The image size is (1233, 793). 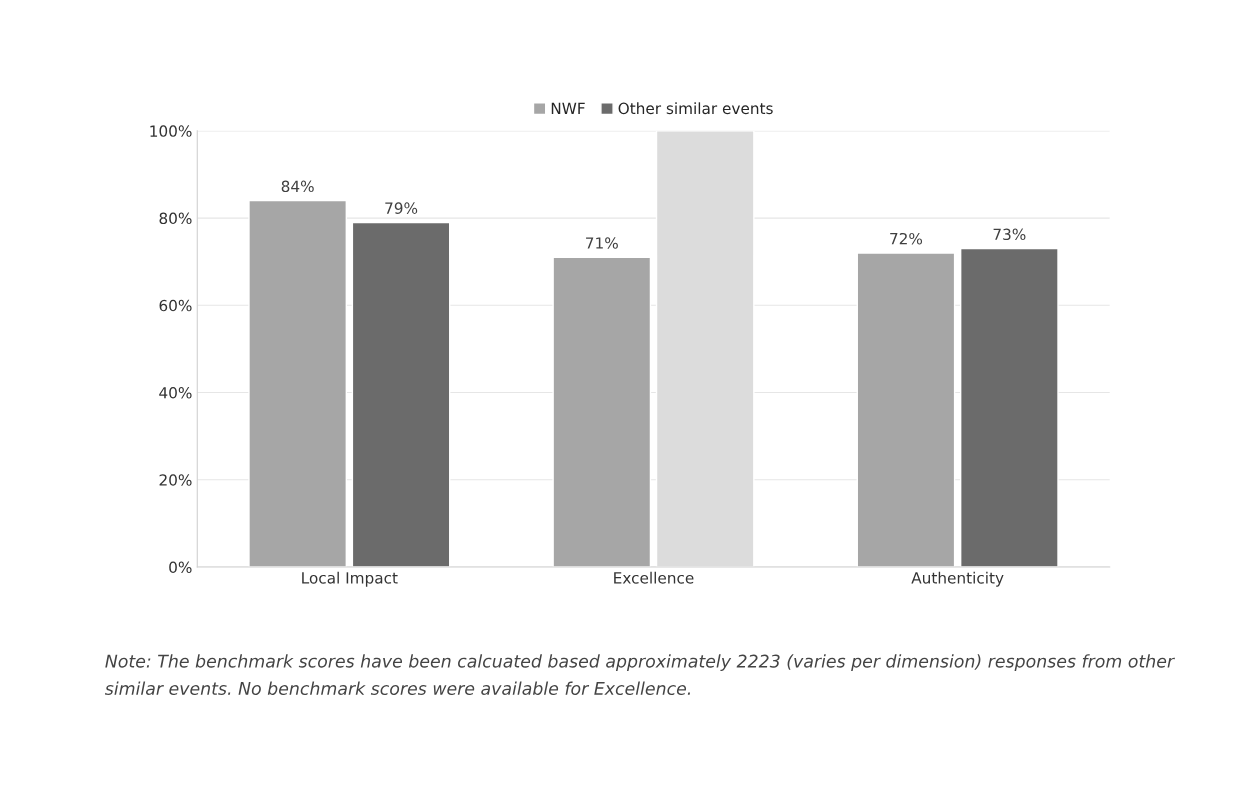 I want to click on data-label: 79%, so click(x=401, y=208).